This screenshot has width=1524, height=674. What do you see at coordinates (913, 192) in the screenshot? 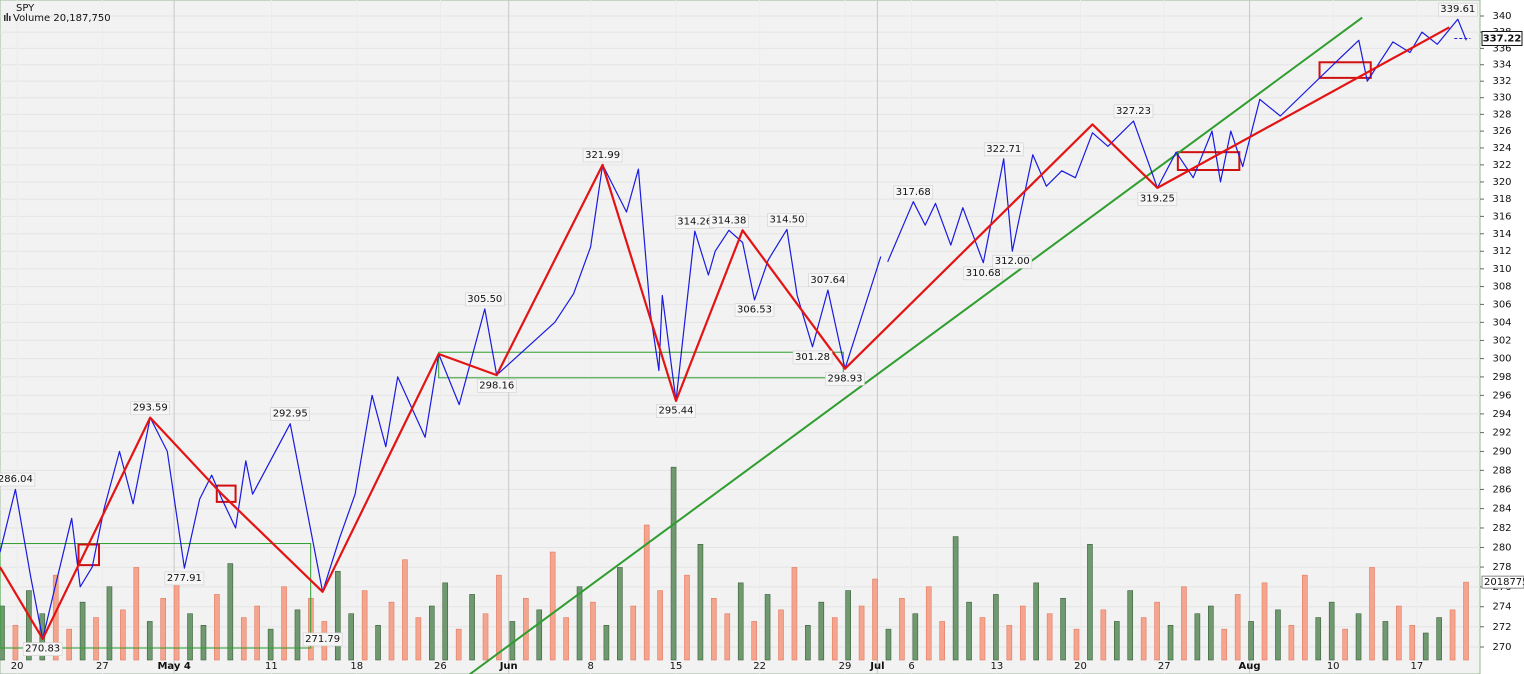
I see `pivot-label: 317.68` at bounding box center [913, 192].